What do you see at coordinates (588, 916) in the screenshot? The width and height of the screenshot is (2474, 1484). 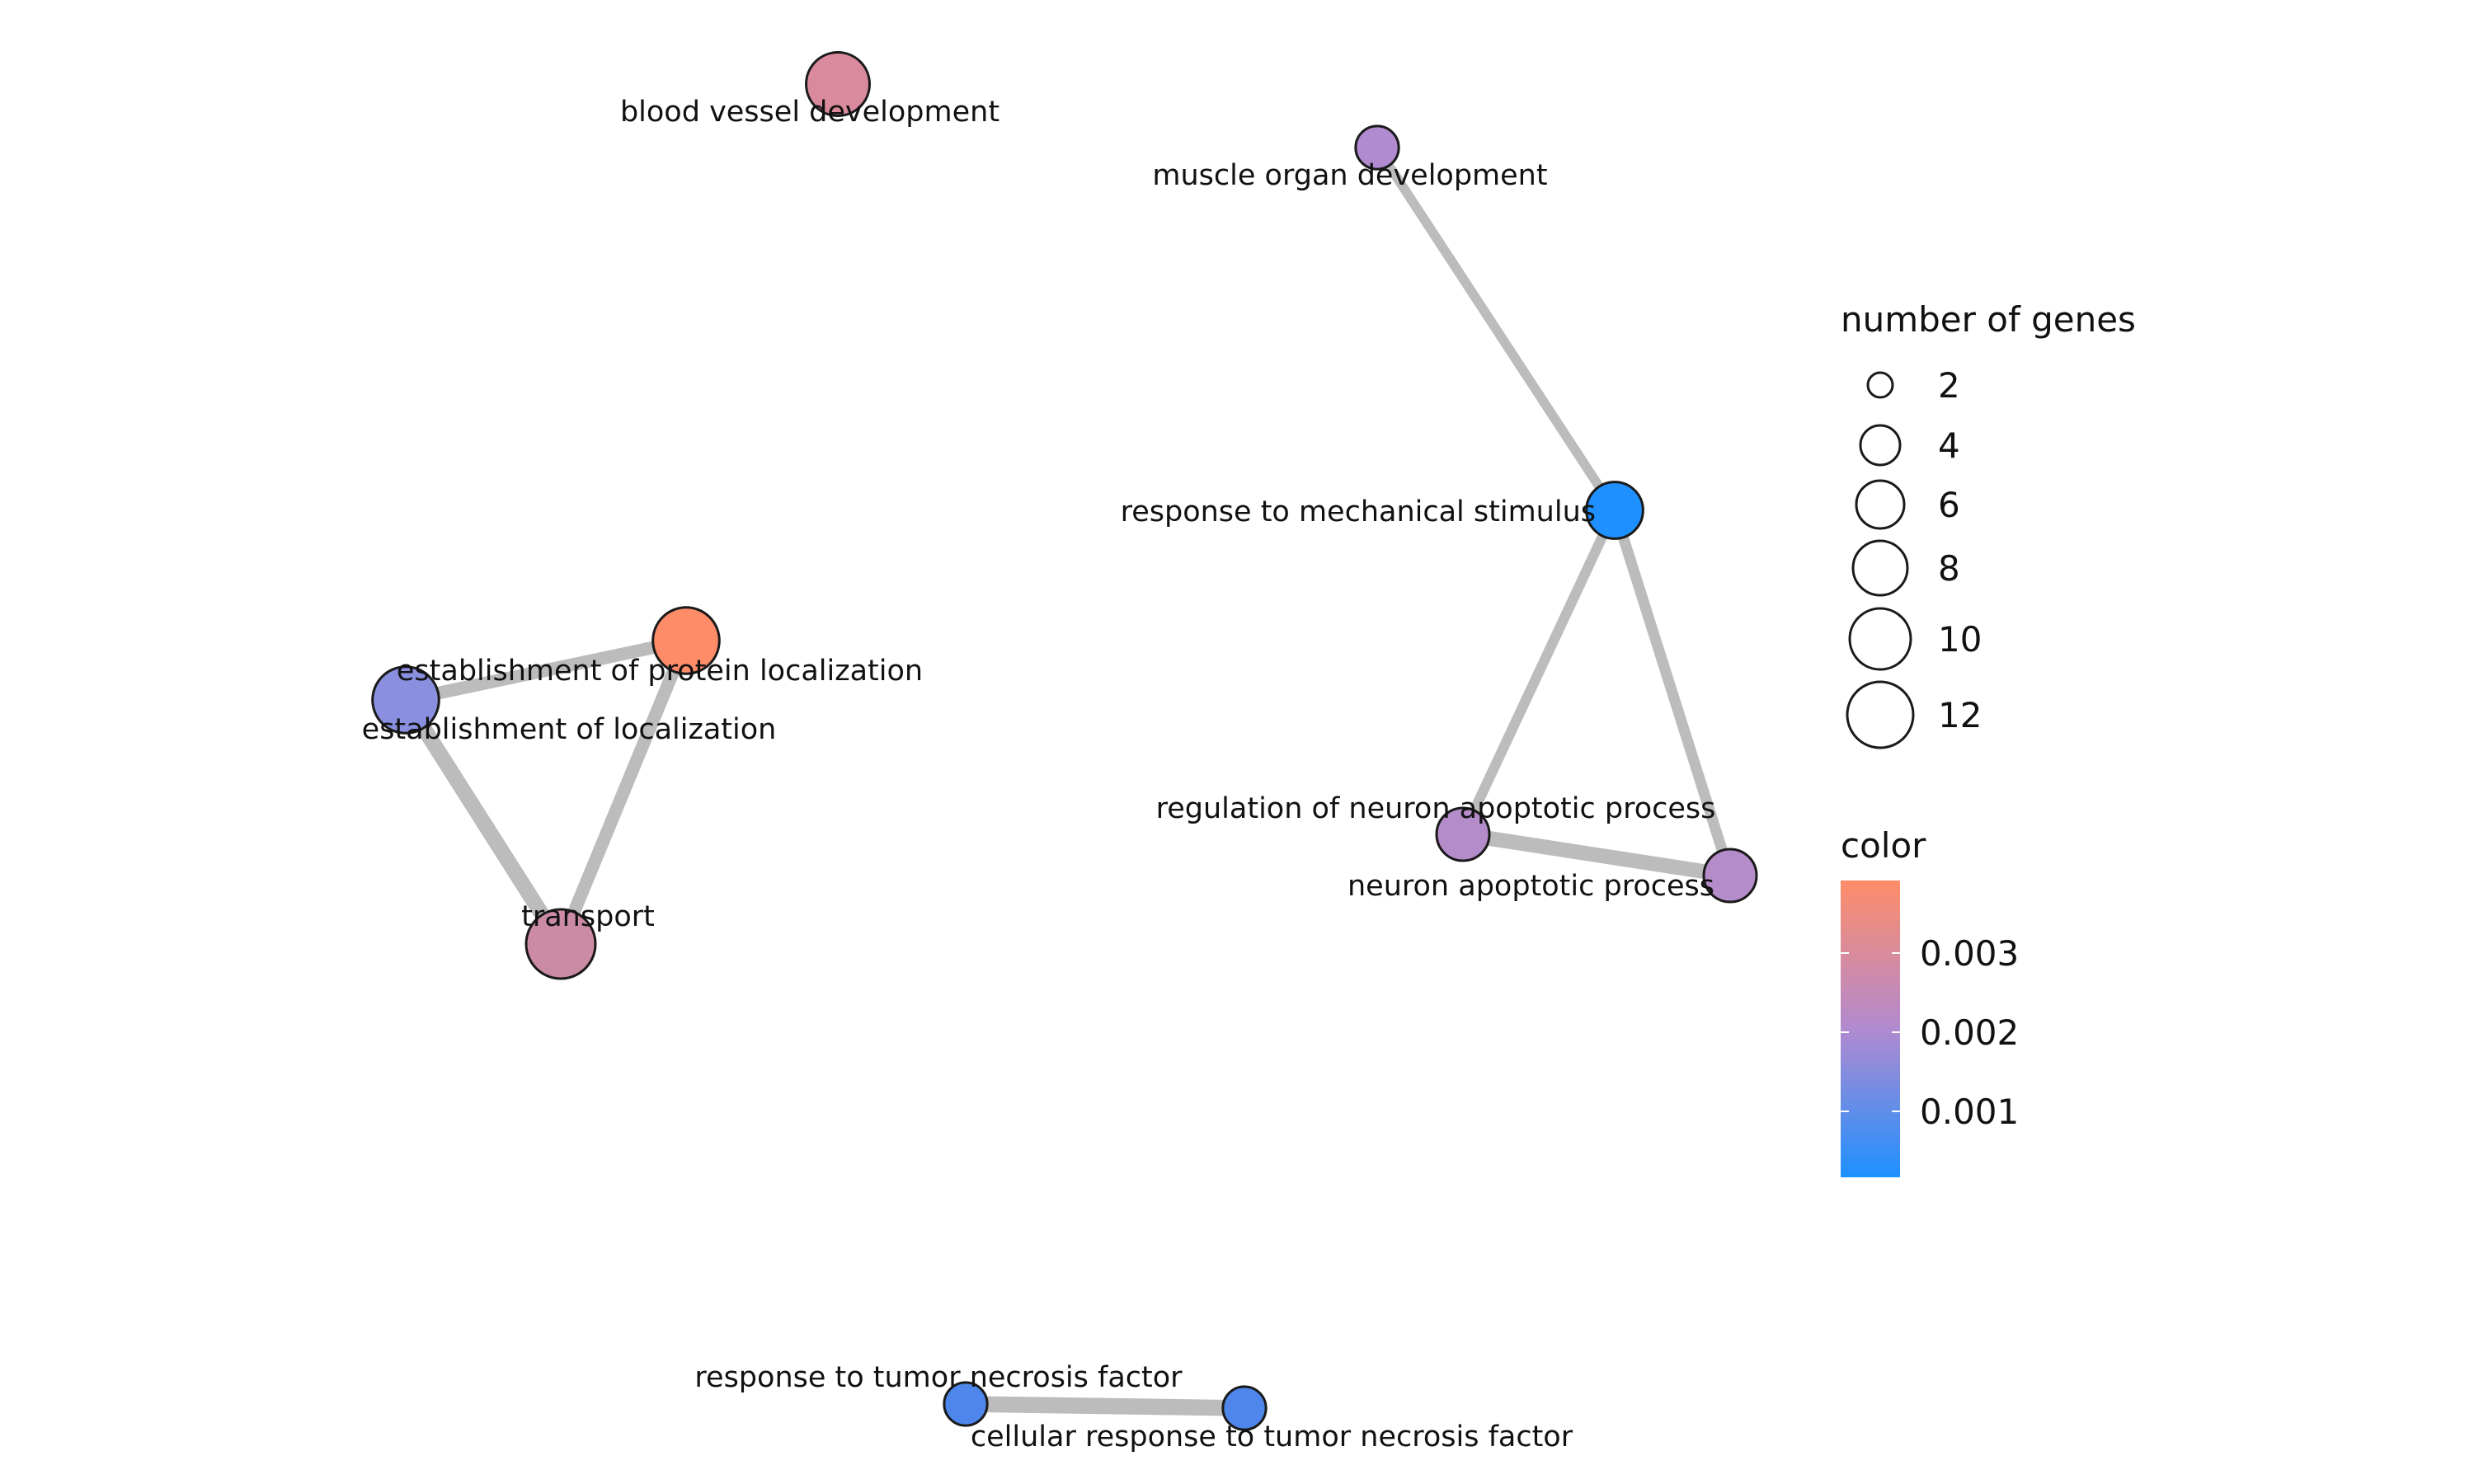 I see `network-node-label: transport` at bounding box center [588, 916].